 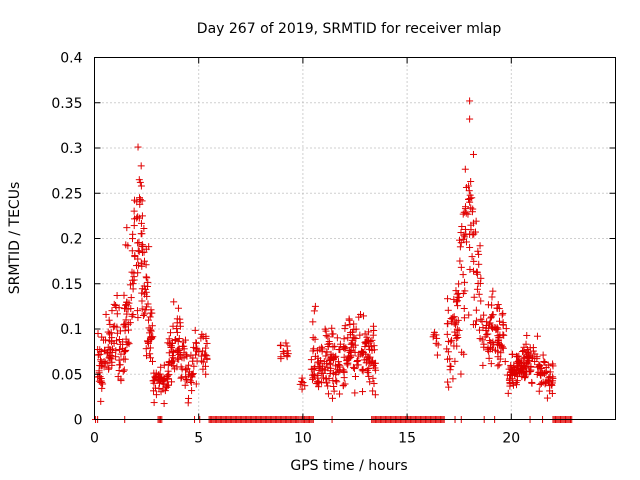 I want to click on y-tick-label: 0.3, so click(x=71, y=149).